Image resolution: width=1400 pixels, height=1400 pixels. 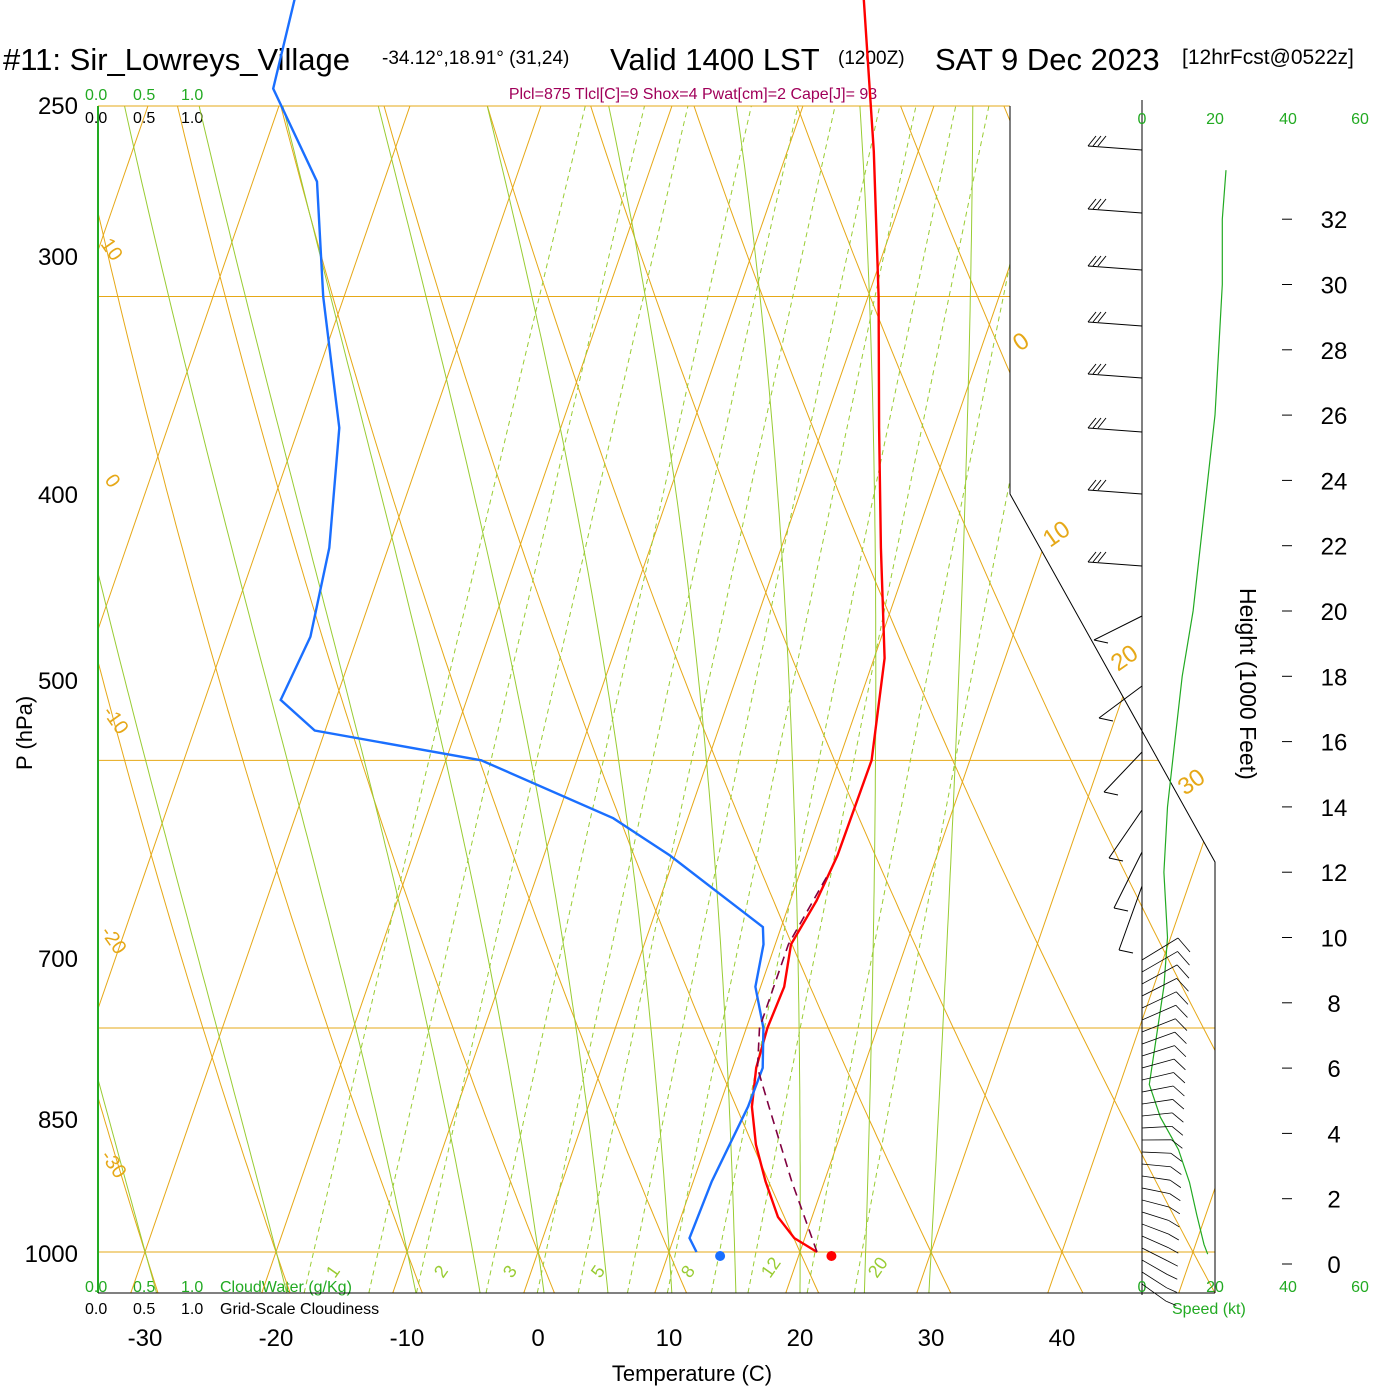 What do you see at coordinates (1139, 720) in the screenshot?
I see `wind-barbs` at bounding box center [1139, 720].